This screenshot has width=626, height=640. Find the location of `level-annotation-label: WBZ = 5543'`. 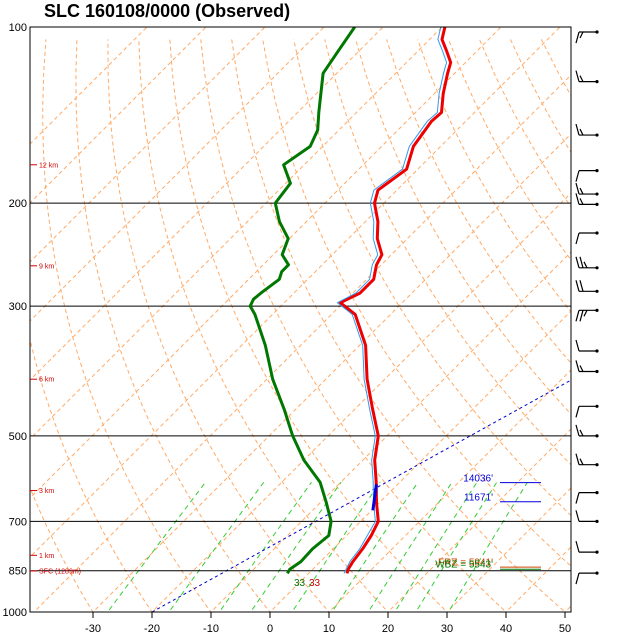

level-annotation-label: WBZ = 5543' is located at coordinates (464, 565).